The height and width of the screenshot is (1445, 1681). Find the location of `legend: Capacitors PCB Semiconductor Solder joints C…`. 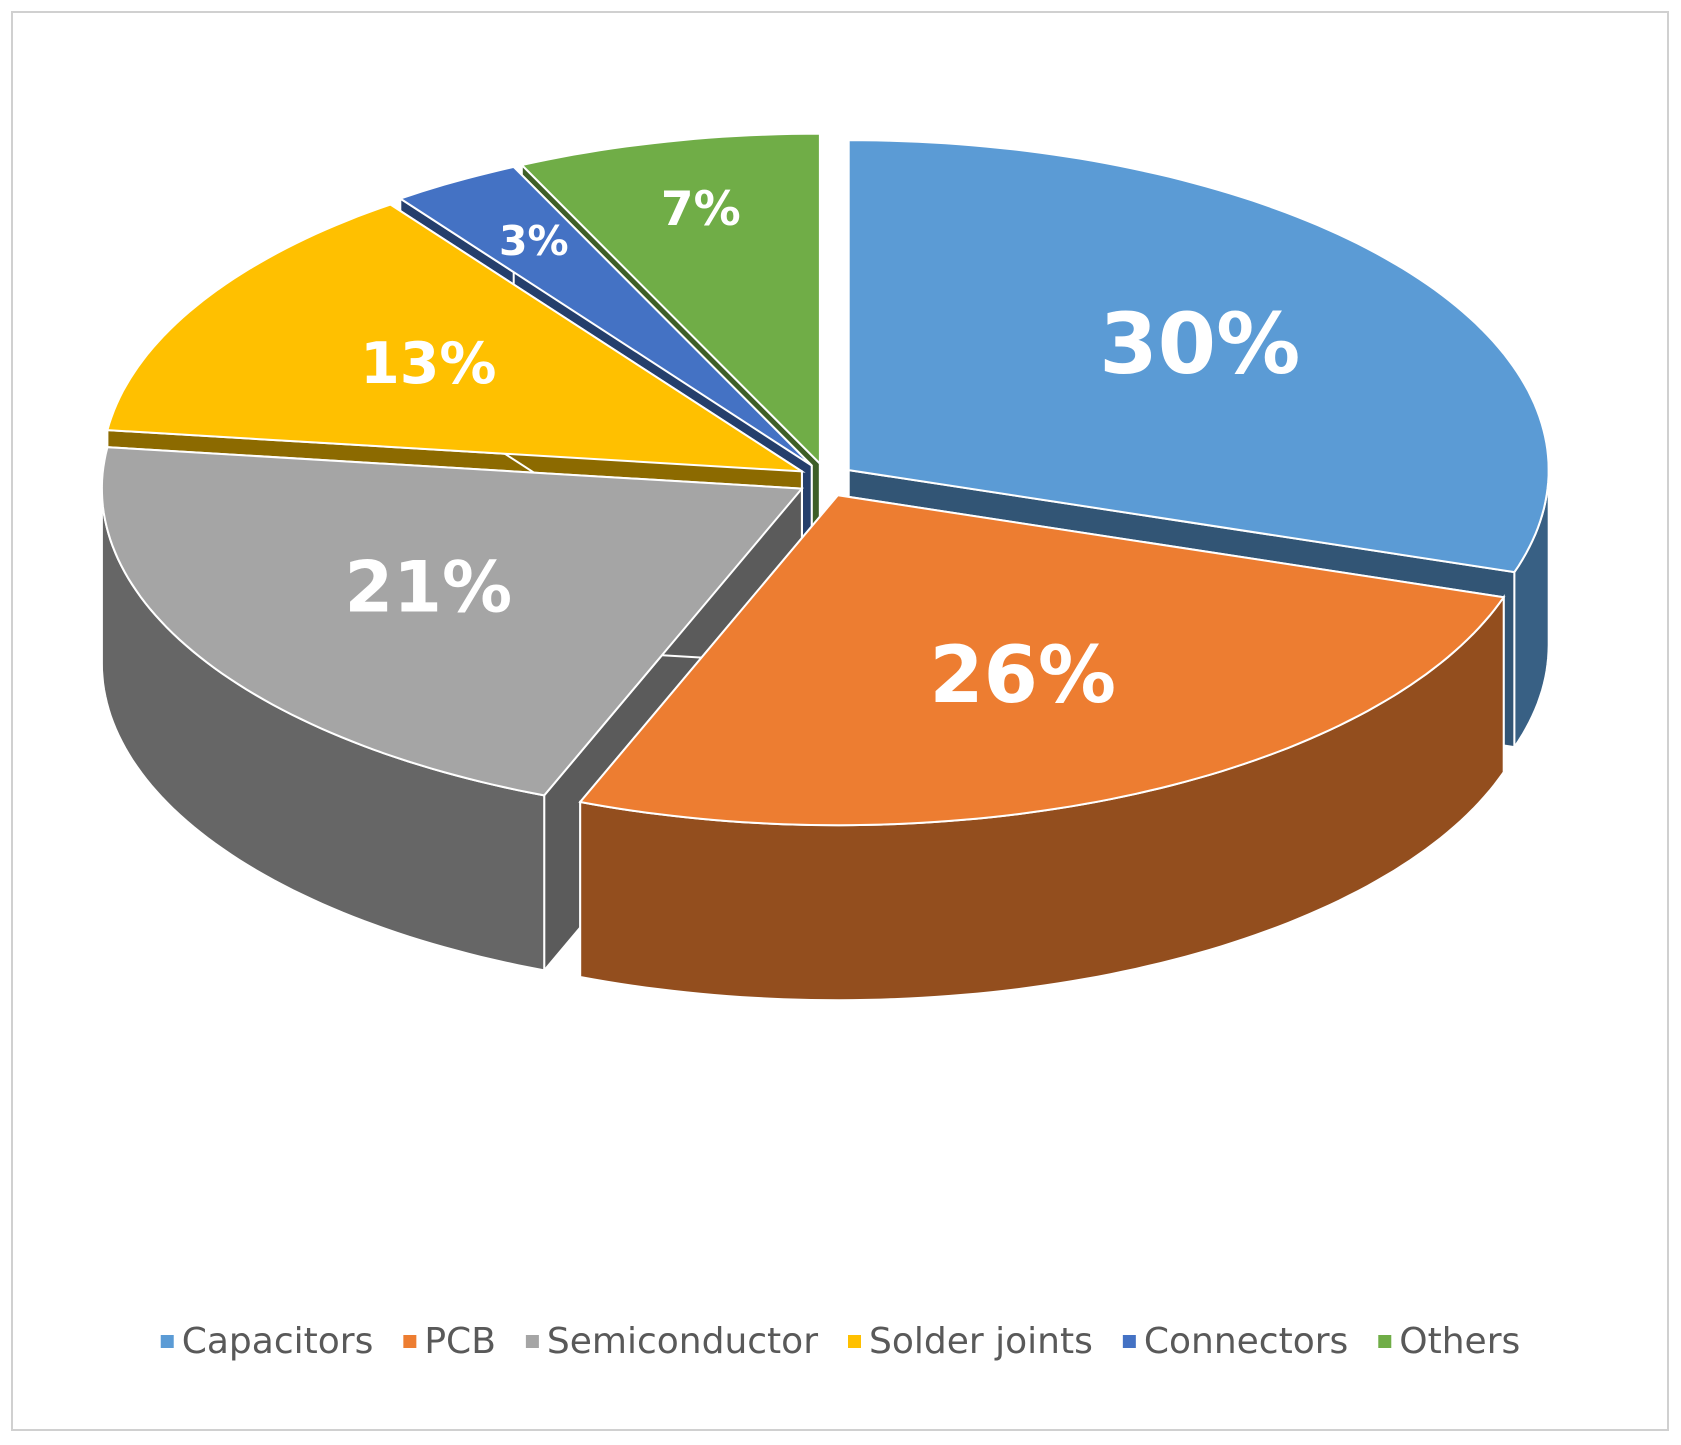

legend: Capacitors PCB Semiconductor Solder joints C… is located at coordinates (840, 1341).